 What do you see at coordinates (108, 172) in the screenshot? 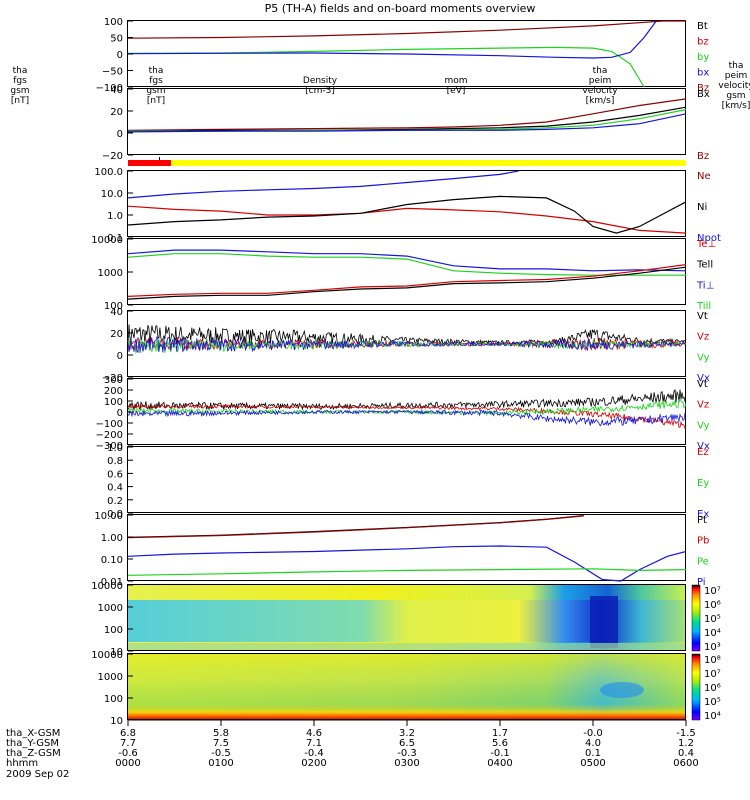
I see `panel-3-ytick-label: 100.0` at bounding box center [108, 172].